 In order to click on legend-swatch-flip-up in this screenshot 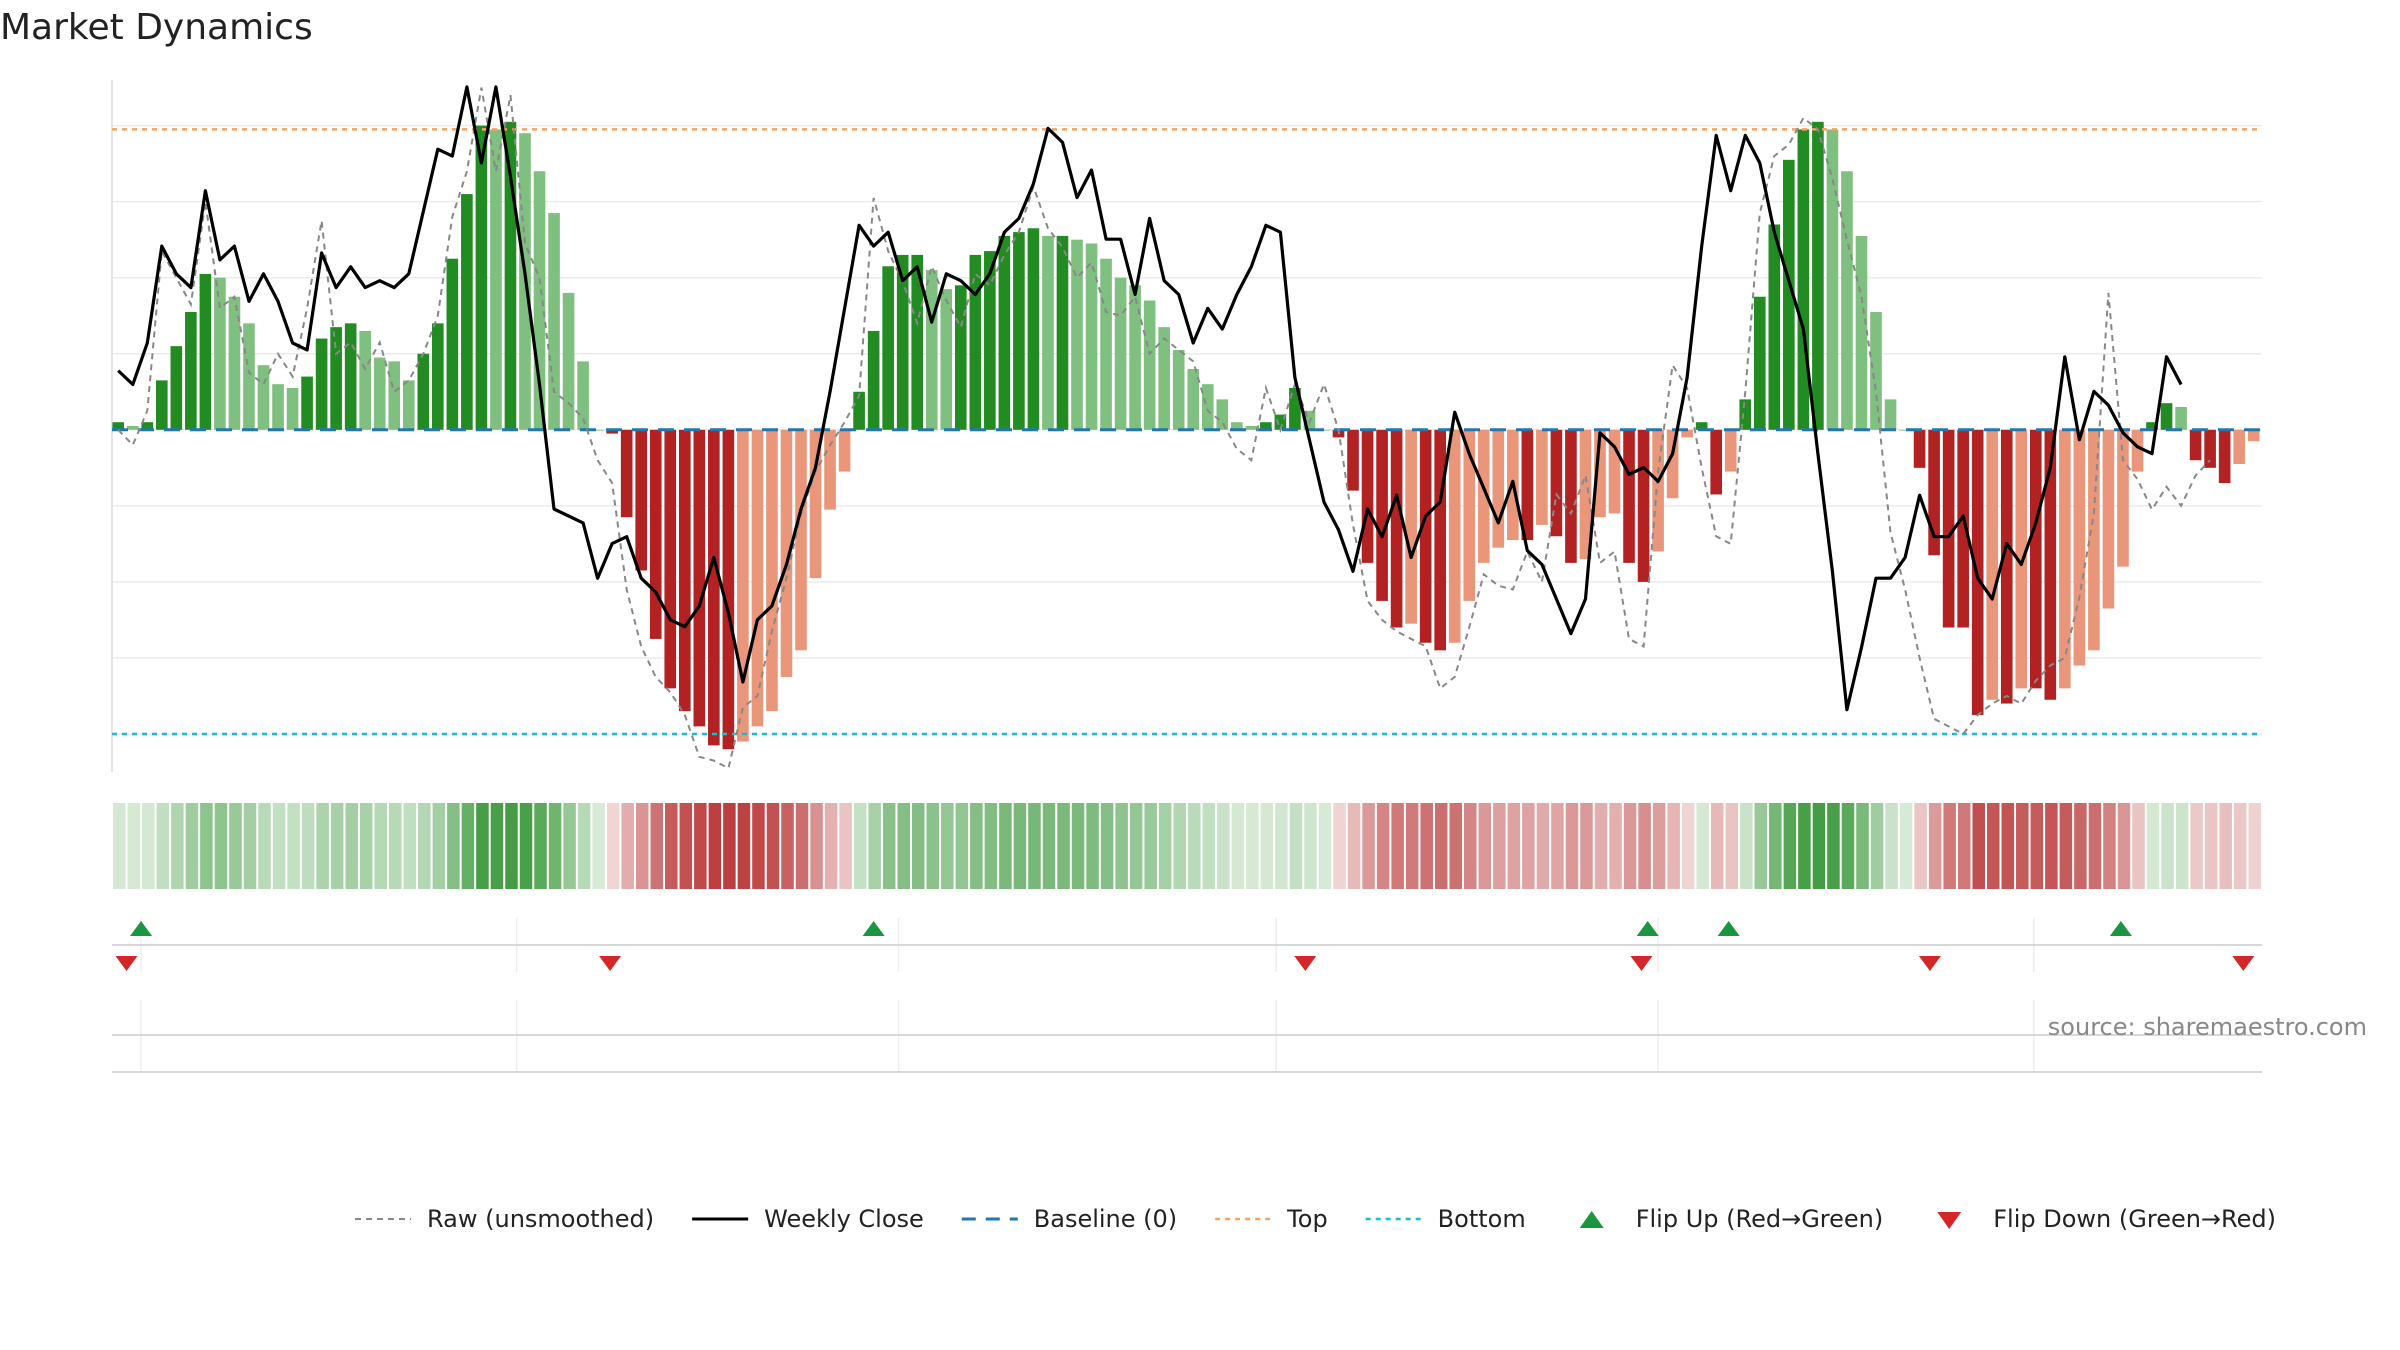, I will do `click(1591, 1219)`.